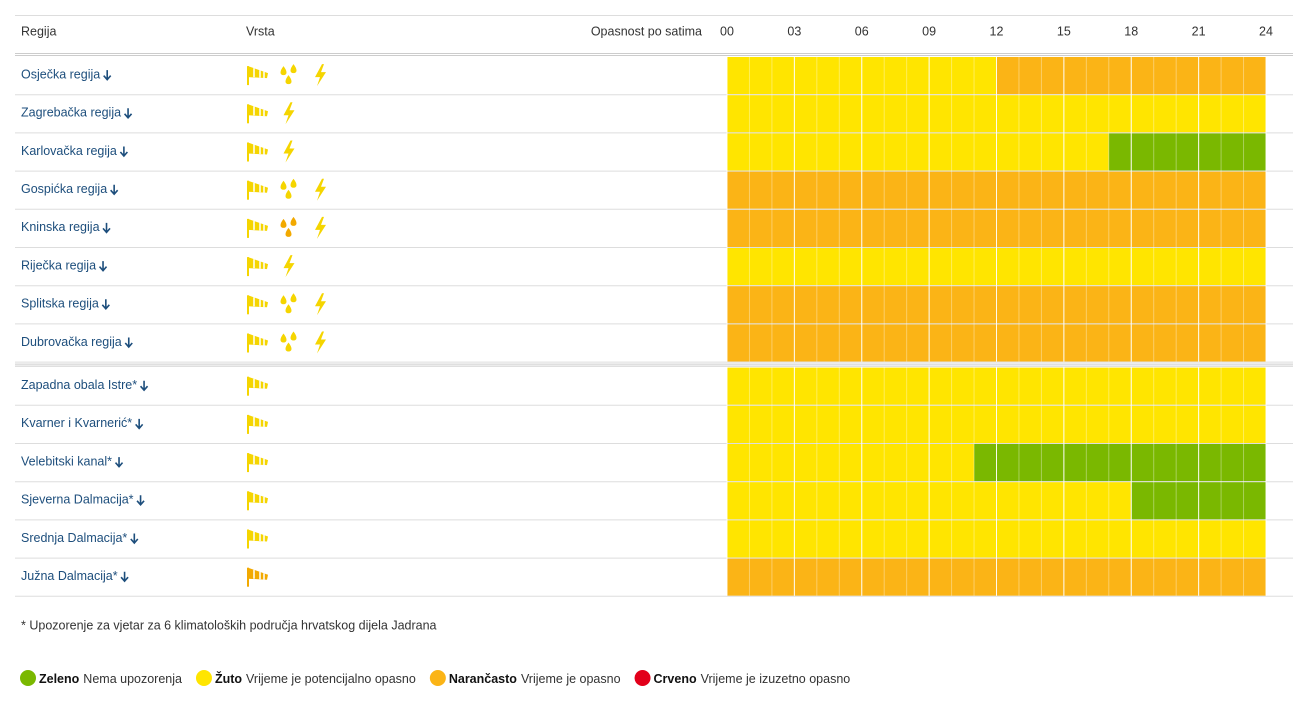 The height and width of the screenshot is (705, 1293). What do you see at coordinates (1131, 31) in the screenshot?
I see `hour-tick-label: 18` at bounding box center [1131, 31].